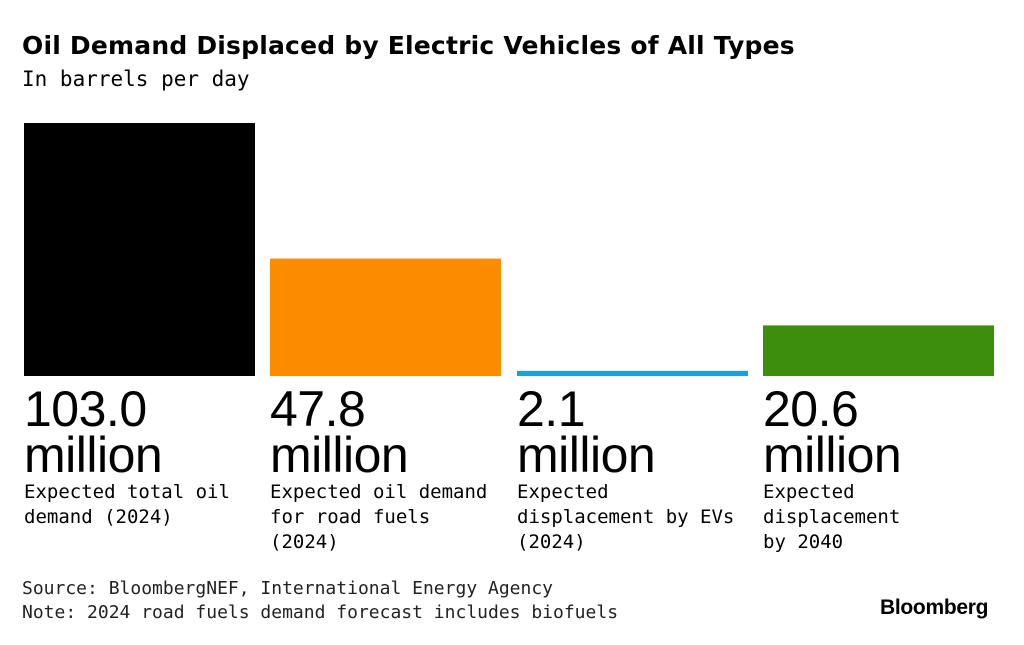 The width and height of the screenshot is (1024, 645). What do you see at coordinates (563, 492) in the screenshot?
I see `bar-category-line: Expected` at bounding box center [563, 492].